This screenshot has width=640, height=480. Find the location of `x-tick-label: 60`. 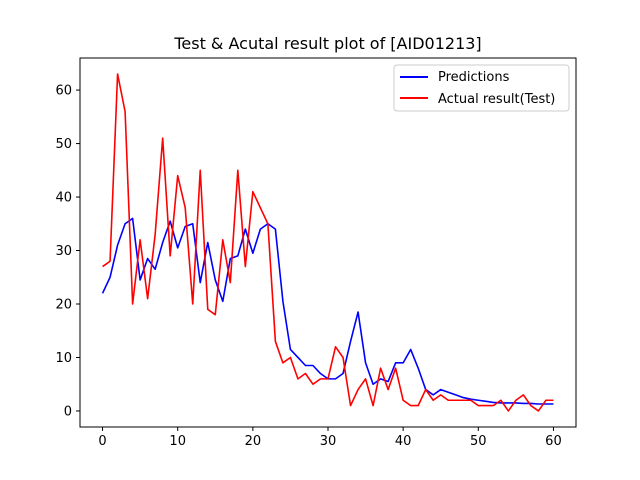

x-tick-label: 60 is located at coordinates (553, 441).